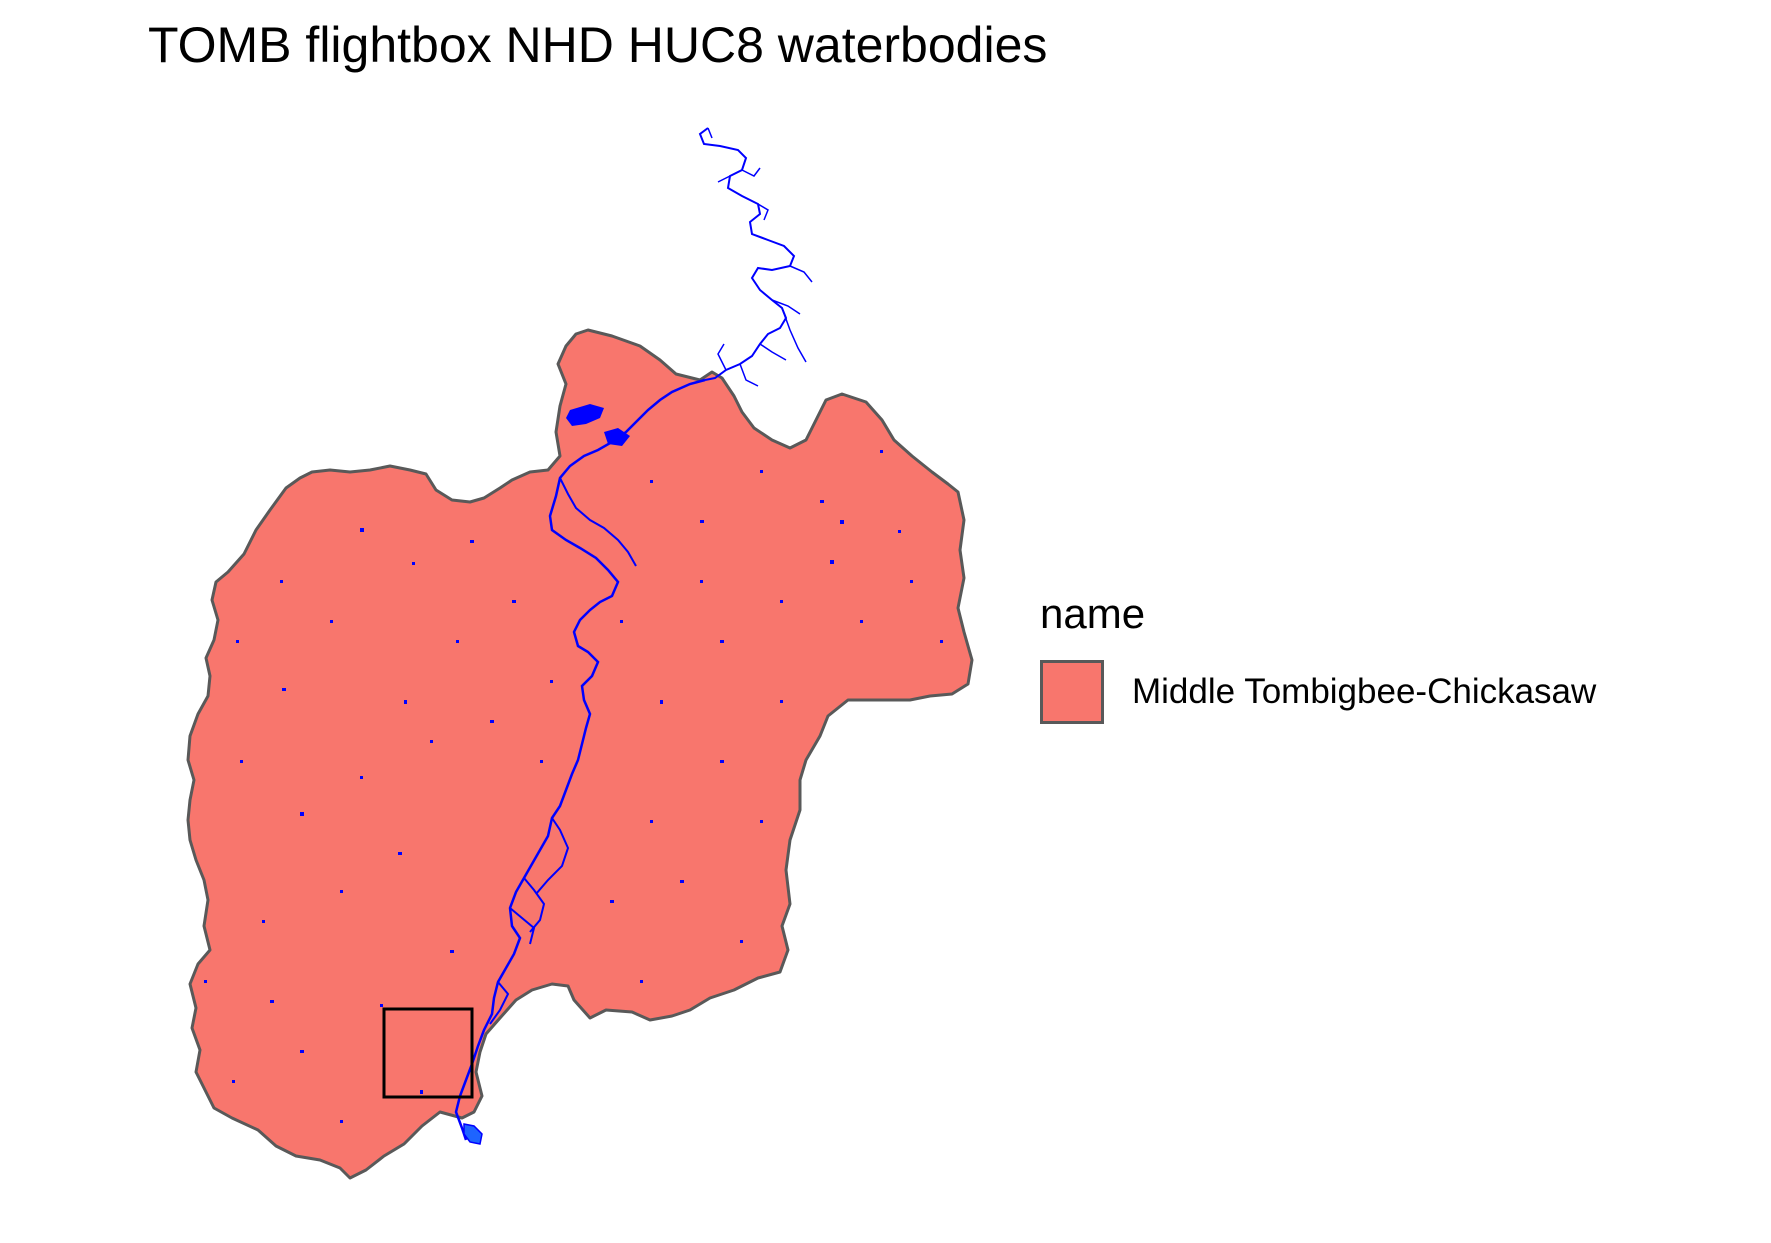 The height and width of the screenshot is (1243, 1771). What do you see at coordinates (428, 1053) in the screenshot?
I see `flightbox-rectangle` at bounding box center [428, 1053].